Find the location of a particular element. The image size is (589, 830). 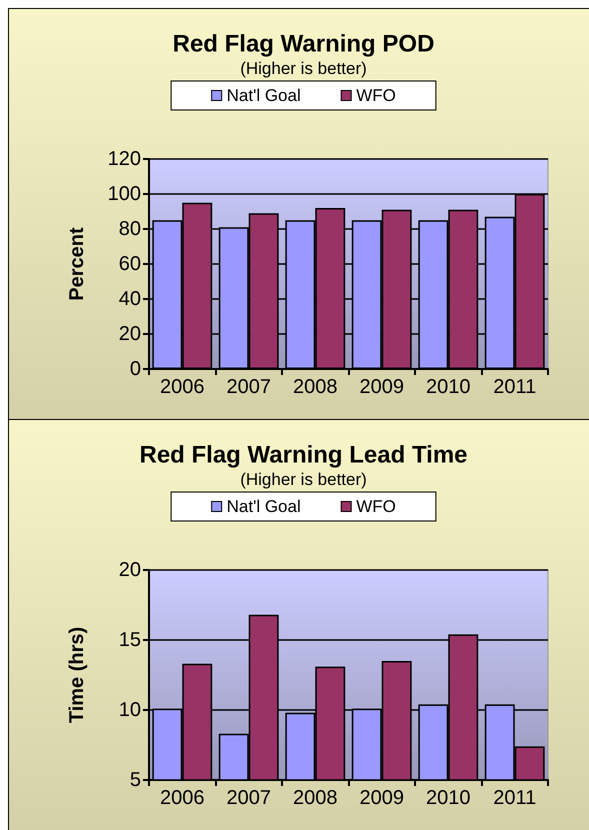

y-tick-label: 120 is located at coordinates (124, 159).